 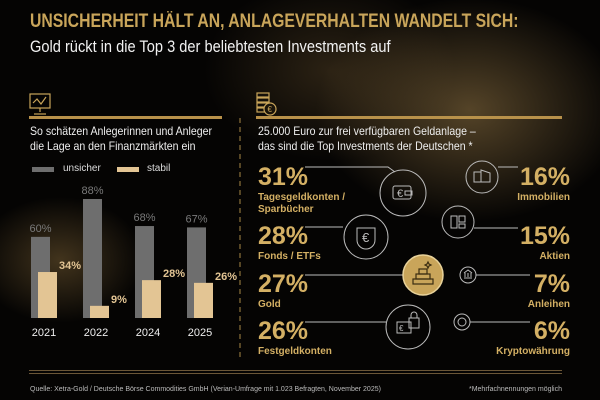 What do you see at coordinates (554, 256) in the screenshot?
I see `item-label: Aktien` at bounding box center [554, 256].